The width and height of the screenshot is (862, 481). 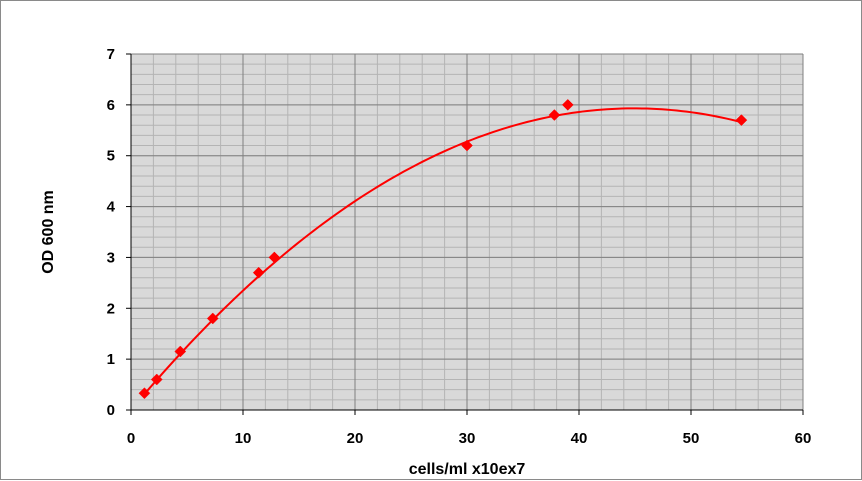 What do you see at coordinates (355, 438) in the screenshot?
I see `x-tick-label: 20` at bounding box center [355, 438].